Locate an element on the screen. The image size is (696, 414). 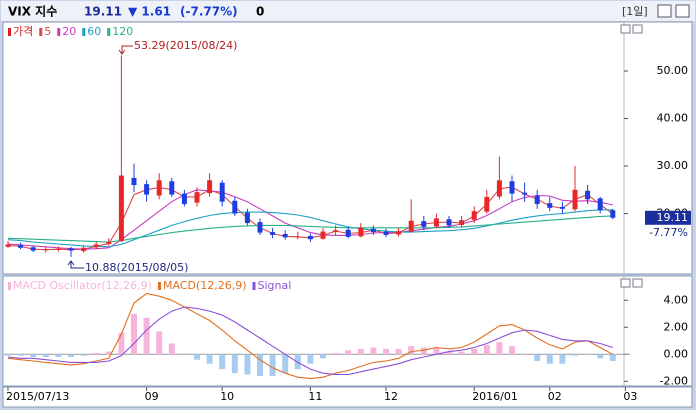
price-change: ▼ 1.61 is located at coordinates (149, 12).